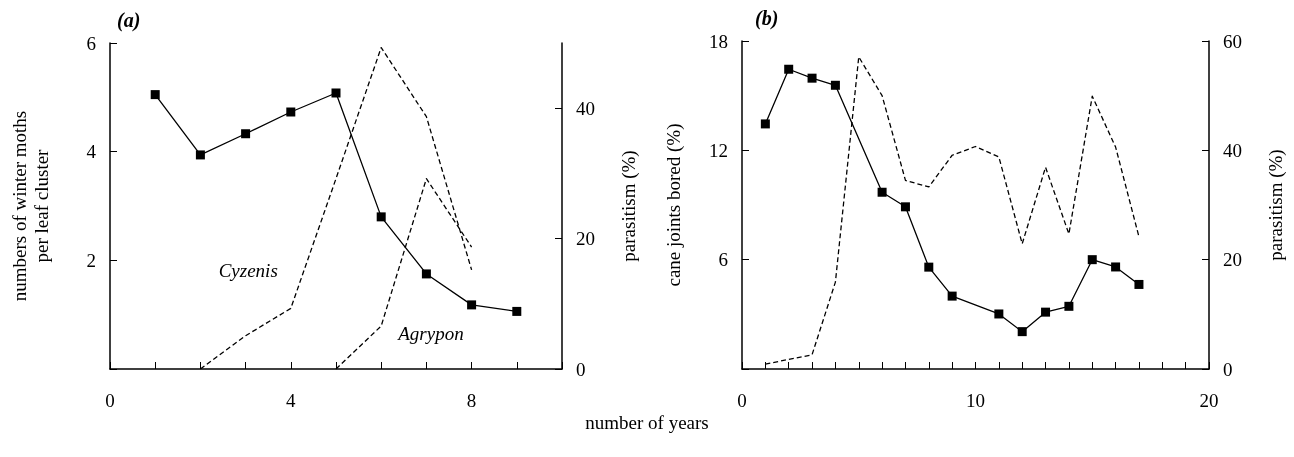 This screenshot has width=1294, height=457. Describe the element at coordinates (718, 150) in the screenshot. I see `y-tick-label: 12` at that location.